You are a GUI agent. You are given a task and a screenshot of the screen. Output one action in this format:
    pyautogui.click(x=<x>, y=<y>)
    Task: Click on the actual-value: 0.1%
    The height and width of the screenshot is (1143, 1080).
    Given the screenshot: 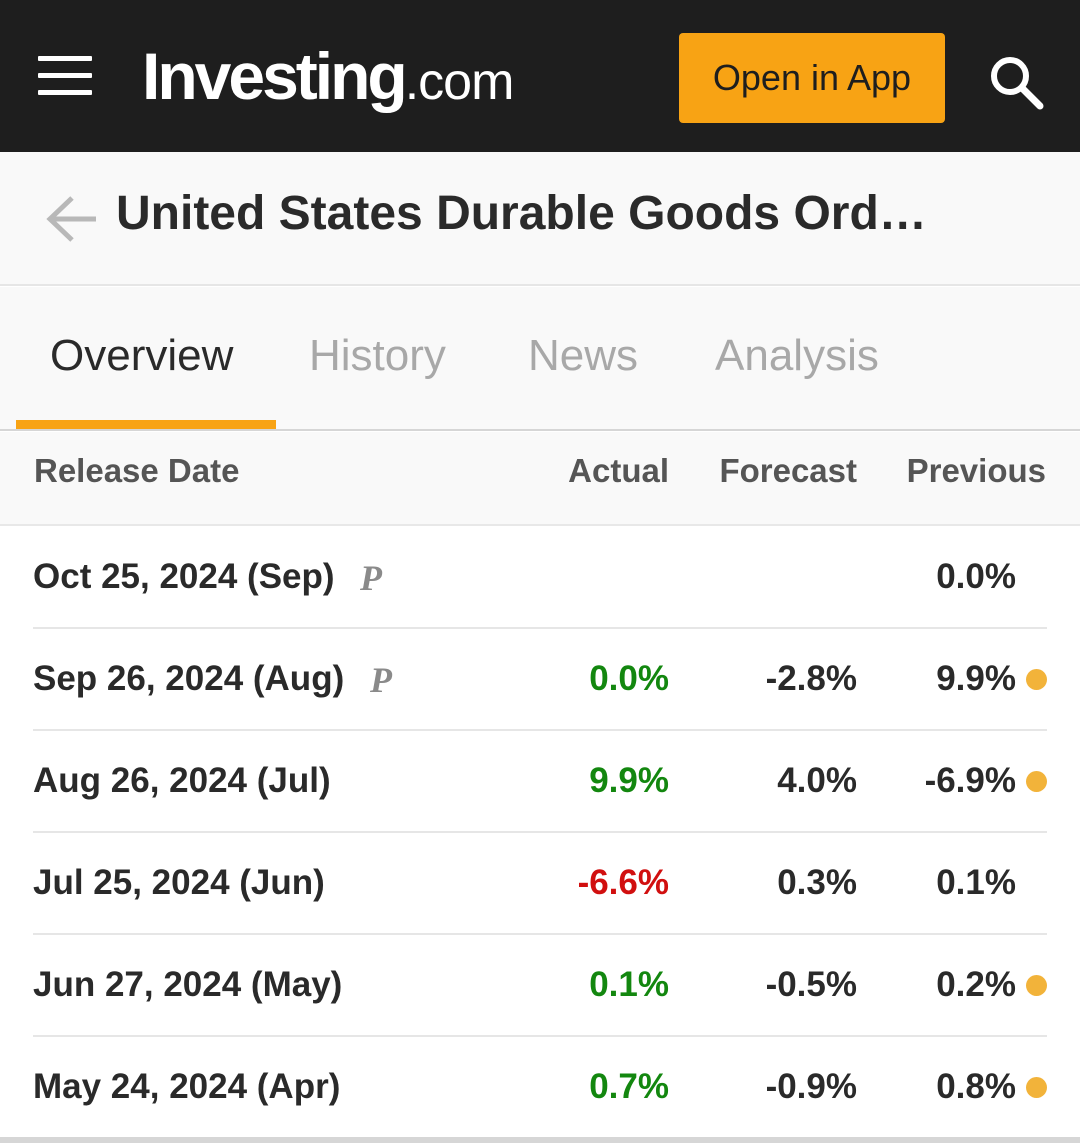 What is the action you would take?
    pyautogui.click(x=629, y=984)
    